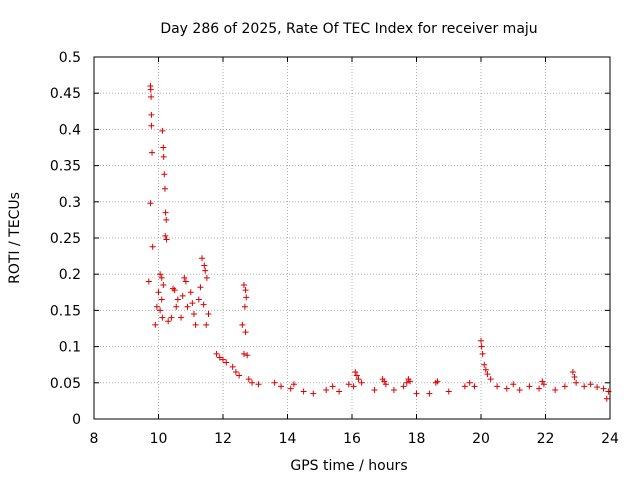  Describe the element at coordinates (546, 439) in the screenshot. I see `x-tick-label: 22` at that location.